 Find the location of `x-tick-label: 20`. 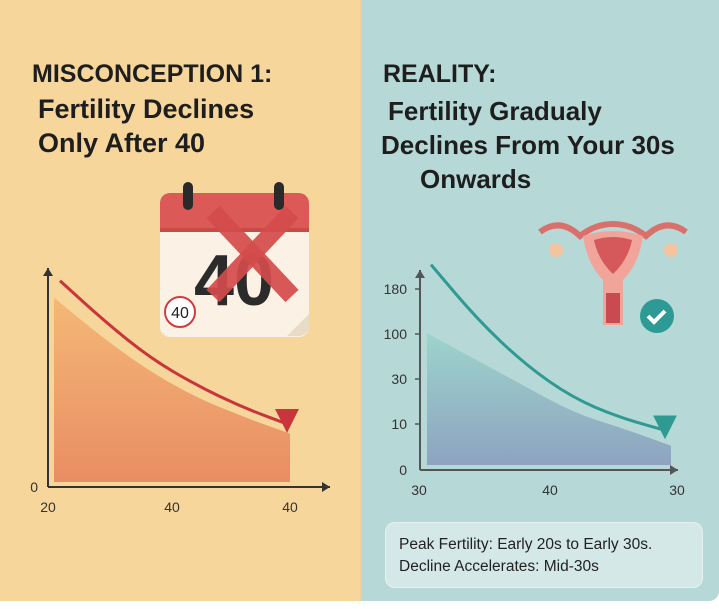

x-tick-label: 20 is located at coordinates (48, 507).